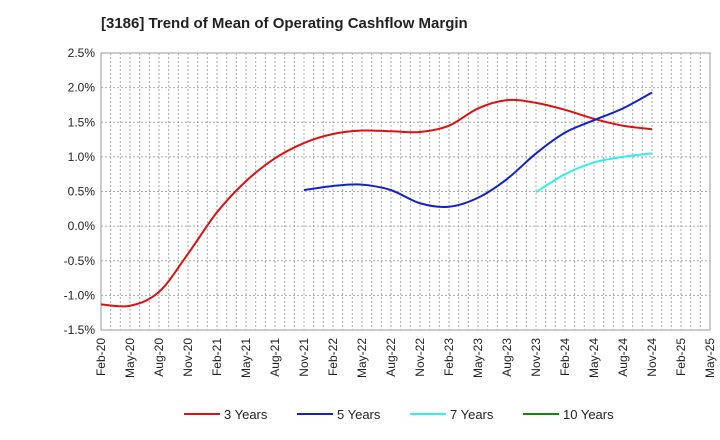  What do you see at coordinates (710, 358) in the screenshot?
I see `x-tick-label: May-25` at bounding box center [710, 358].